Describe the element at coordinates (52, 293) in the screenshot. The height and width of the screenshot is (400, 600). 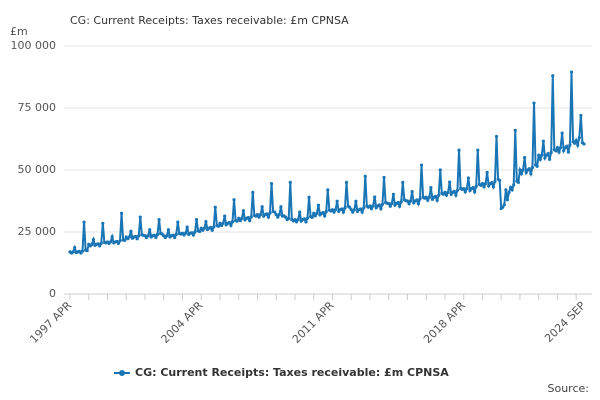
I see `y-tick-label: 0` at that location.